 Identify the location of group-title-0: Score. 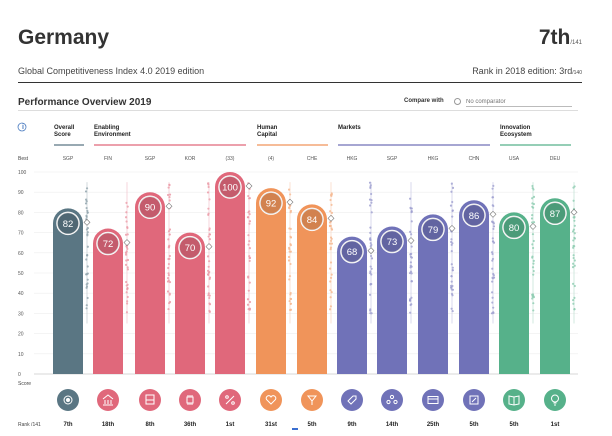
(62, 135).